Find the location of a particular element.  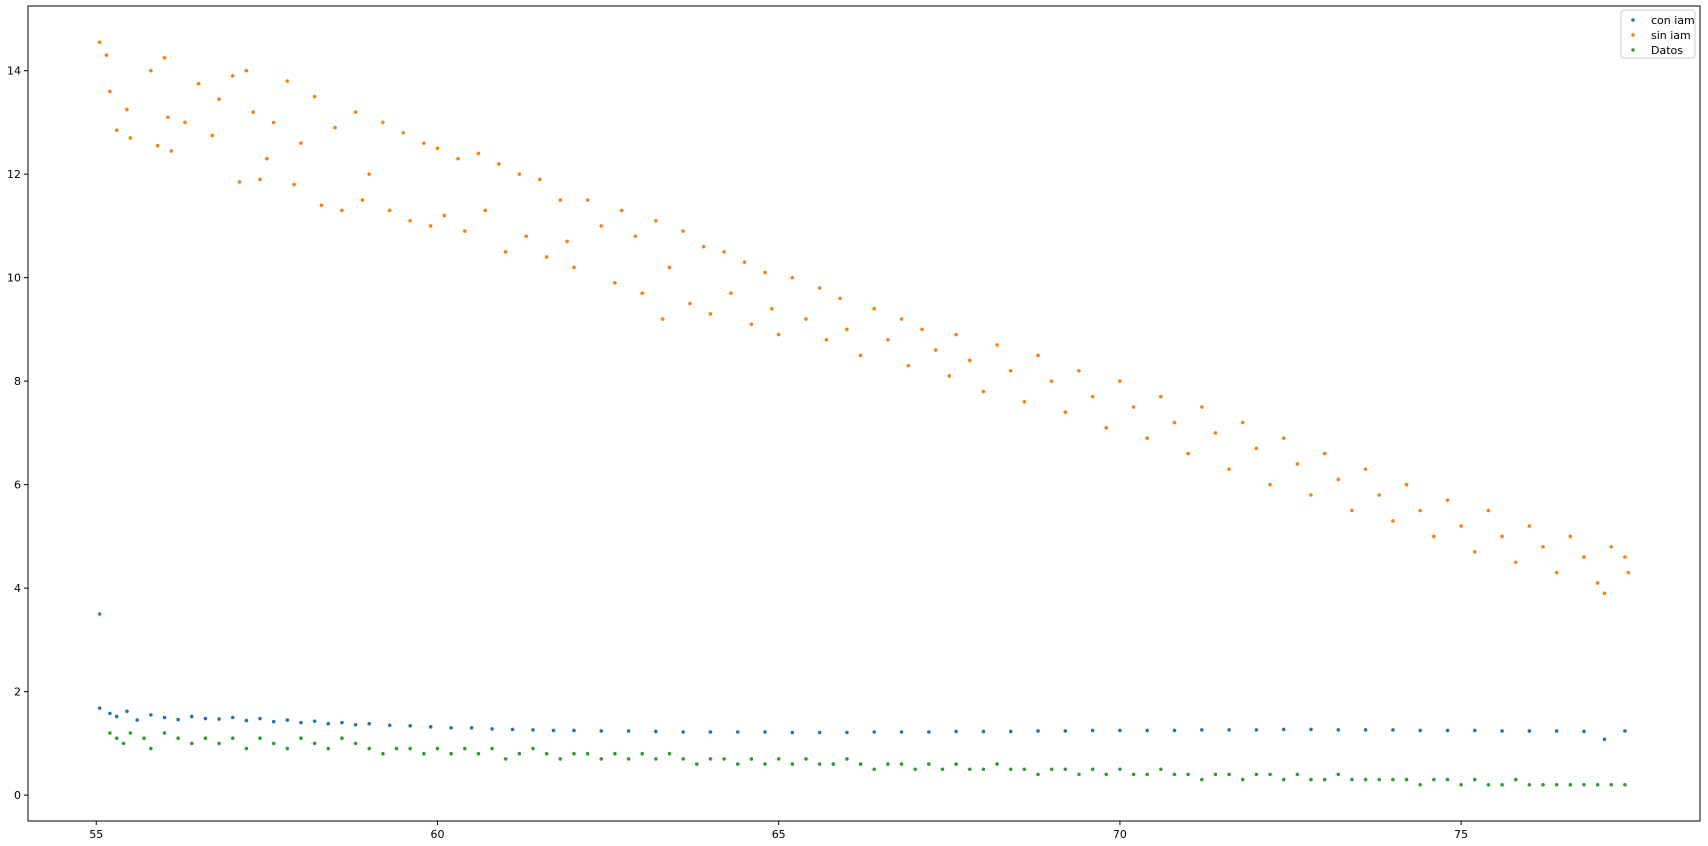

y-tick-label-2: 2 is located at coordinates (17, 692).